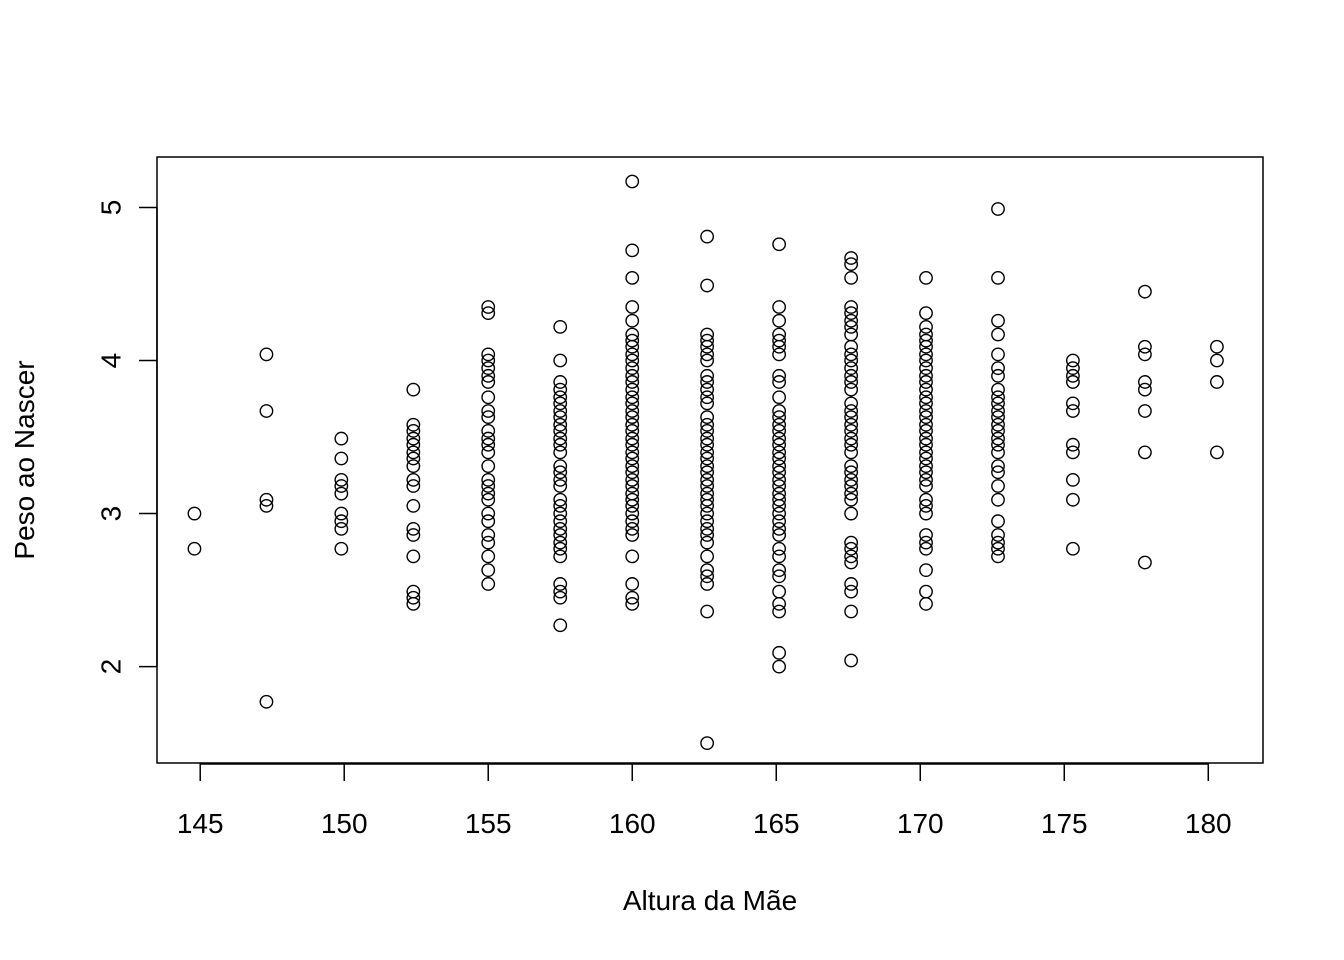 Image resolution: width=1344 pixels, height=960 pixels. What do you see at coordinates (111, 667) in the screenshot?
I see `y-tick-label: 2` at bounding box center [111, 667].